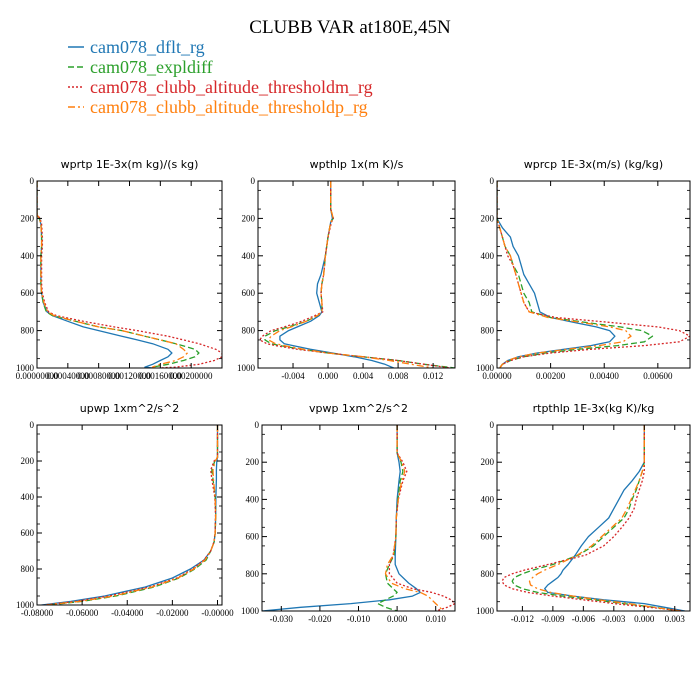  I want to click on x-tick-label: -0.012, so click(522, 619).